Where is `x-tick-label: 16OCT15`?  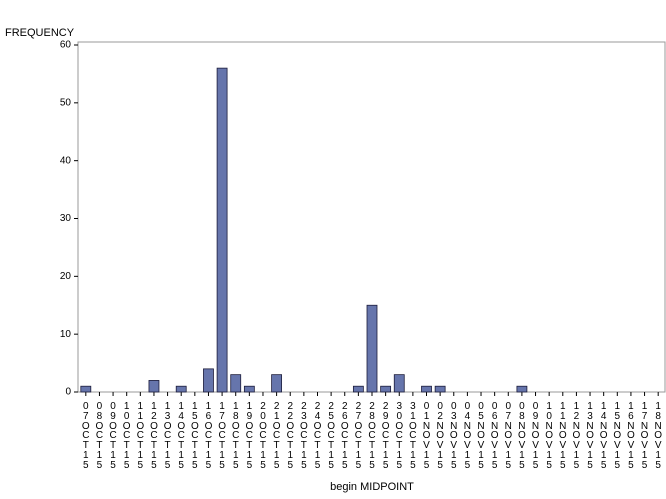 x-tick-label: 16OCT15 is located at coordinates (208, 436).